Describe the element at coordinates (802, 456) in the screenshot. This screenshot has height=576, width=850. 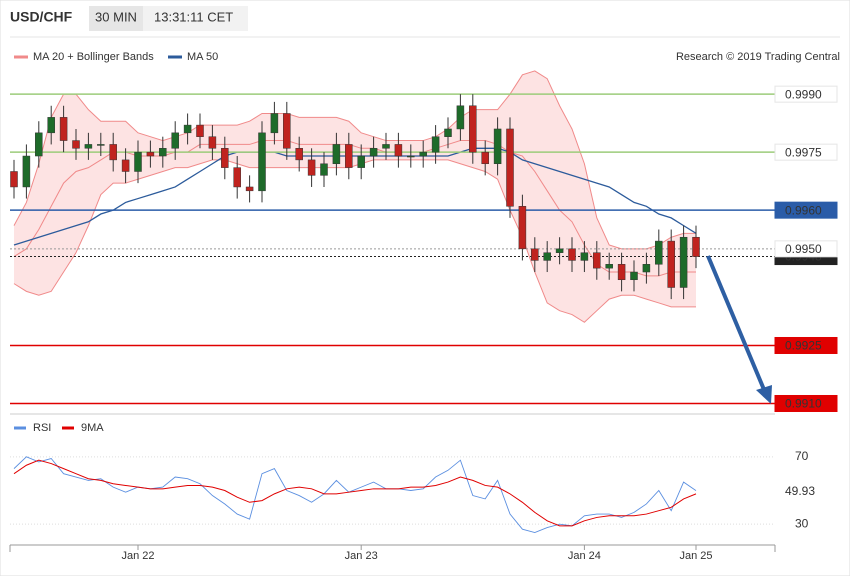
I see `y-tick-label: 70` at that location.